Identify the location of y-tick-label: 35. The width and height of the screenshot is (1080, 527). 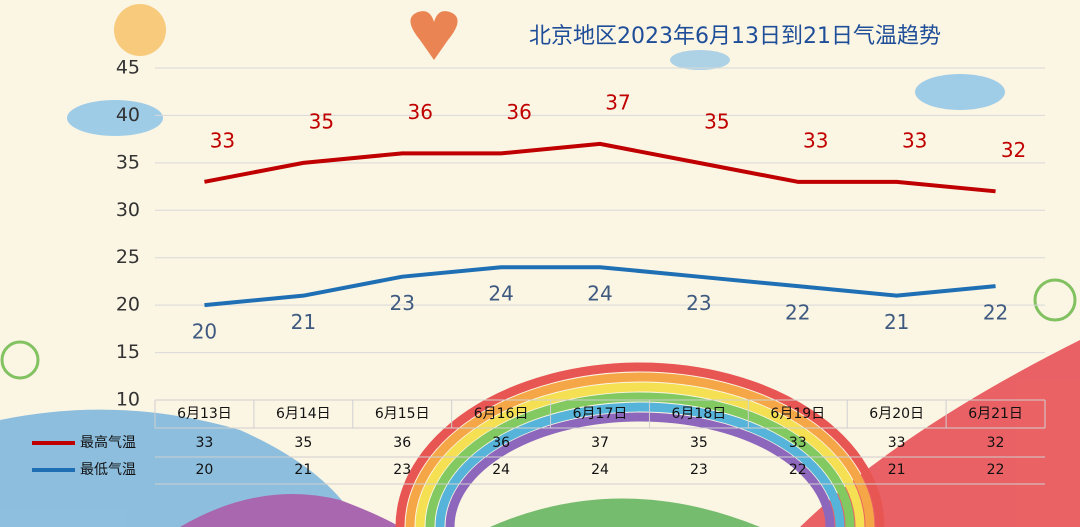
(128, 162).